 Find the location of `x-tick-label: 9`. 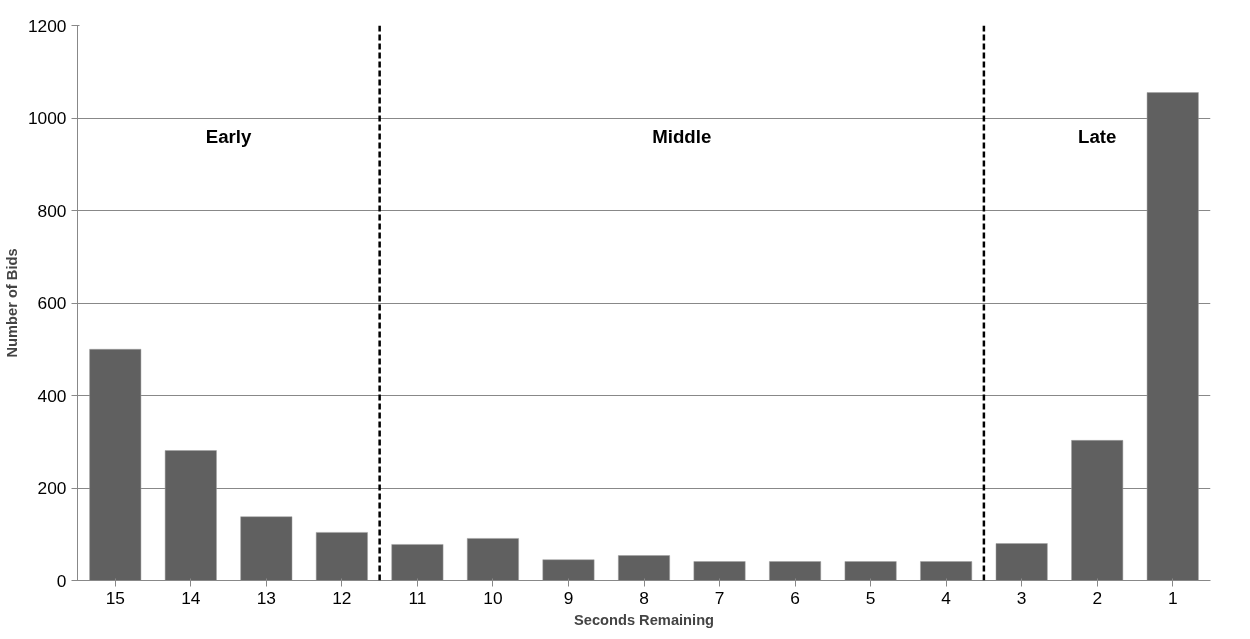

x-tick-label: 9 is located at coordinates (568, 597).